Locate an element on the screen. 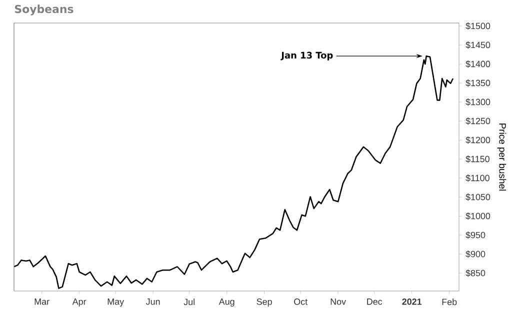 Image resolution: width=510 pixels, height=325 pixels. x-tick-label: 2021 is located at coordinates (412, 301).